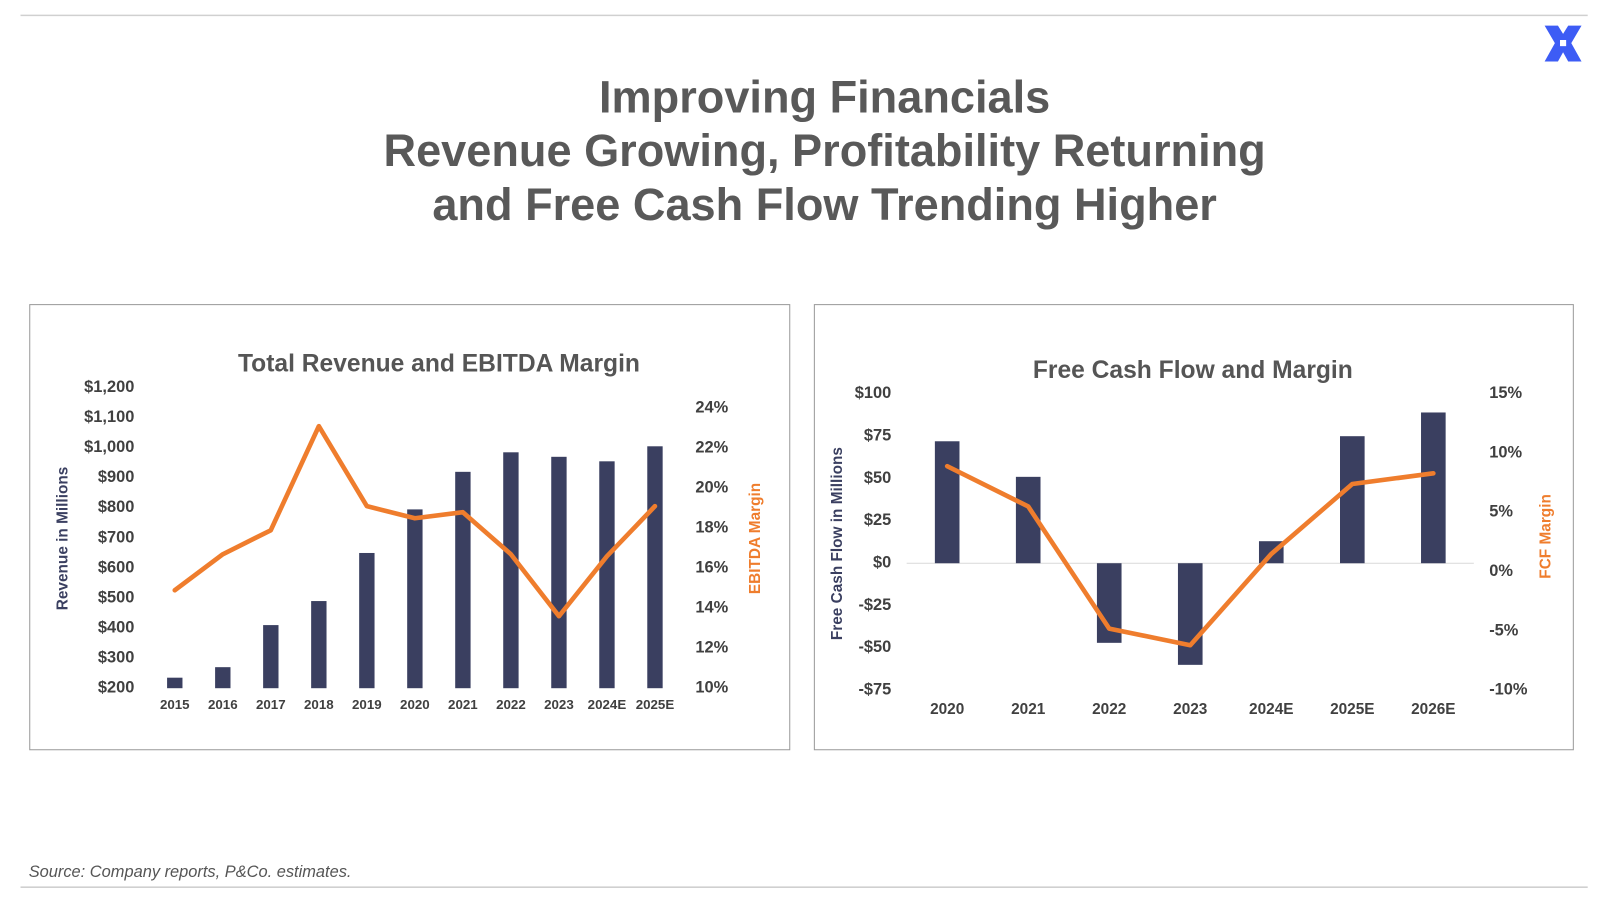 This screenshot has width=1600, height=900. Describe the element at coordinates (109, 447) in the screenshot. I see `y-tick-label: $1,000` at that location.